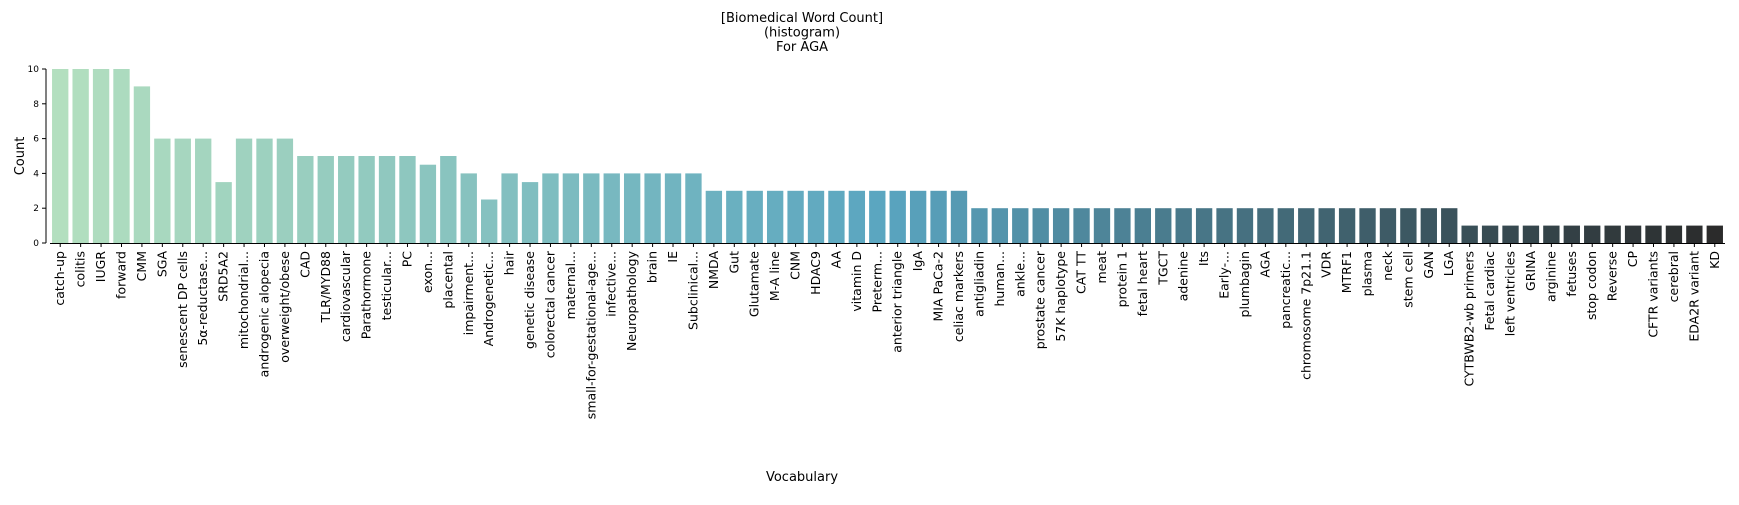 The width and height of the screenshot is (1739, 505). I want to click on x-tick-label: plumbagin, so click(1244, 284).